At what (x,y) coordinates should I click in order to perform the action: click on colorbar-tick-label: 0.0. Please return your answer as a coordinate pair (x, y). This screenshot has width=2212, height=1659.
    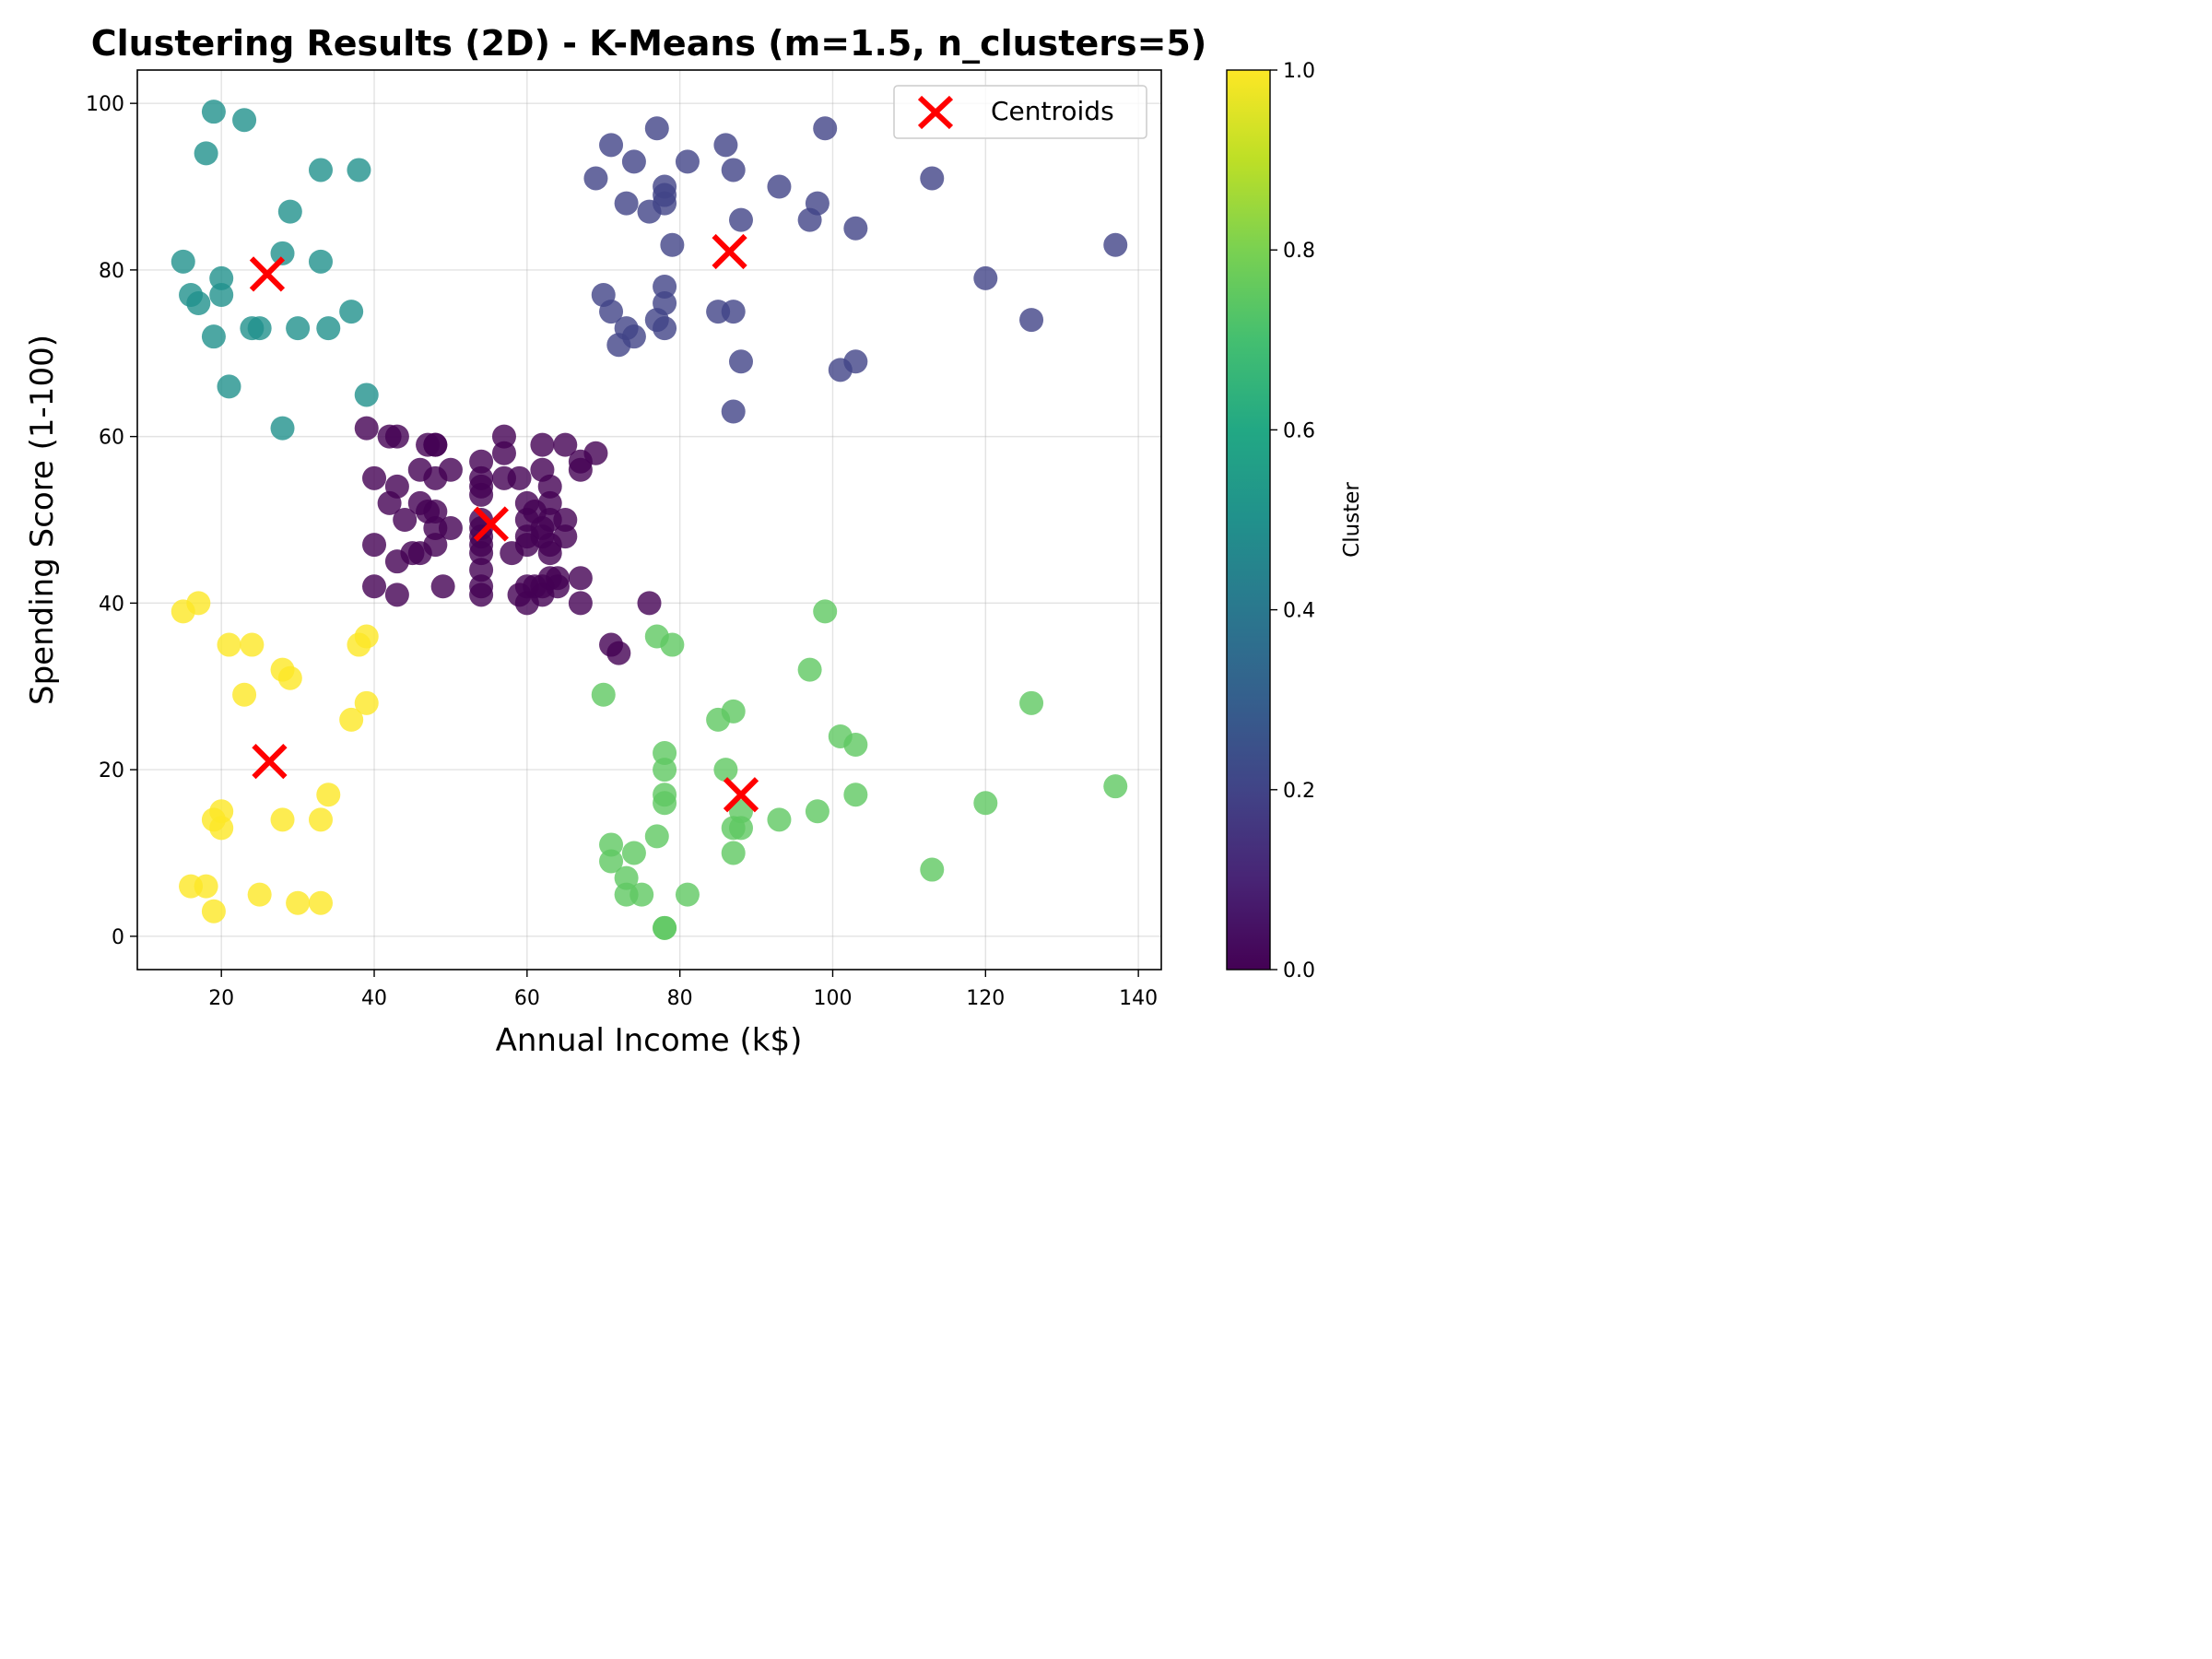
    Looking at the image, I should click on (1299, 970).